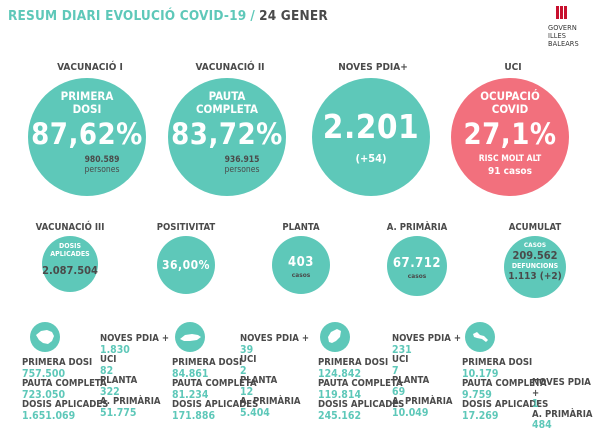 The image size is (600, 431). What do you see at coordinates (427, 338) in the screenshot?
I see `eivissa-noves-label: NOVES PDIA +` at bounding box center [427, 338].